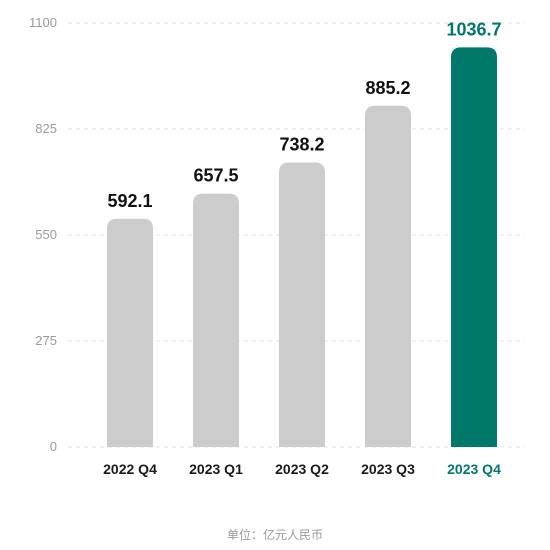  Describe the element at coordinates (46, 128) in the screenshot. I see `y-tick-label: 825` at that location.